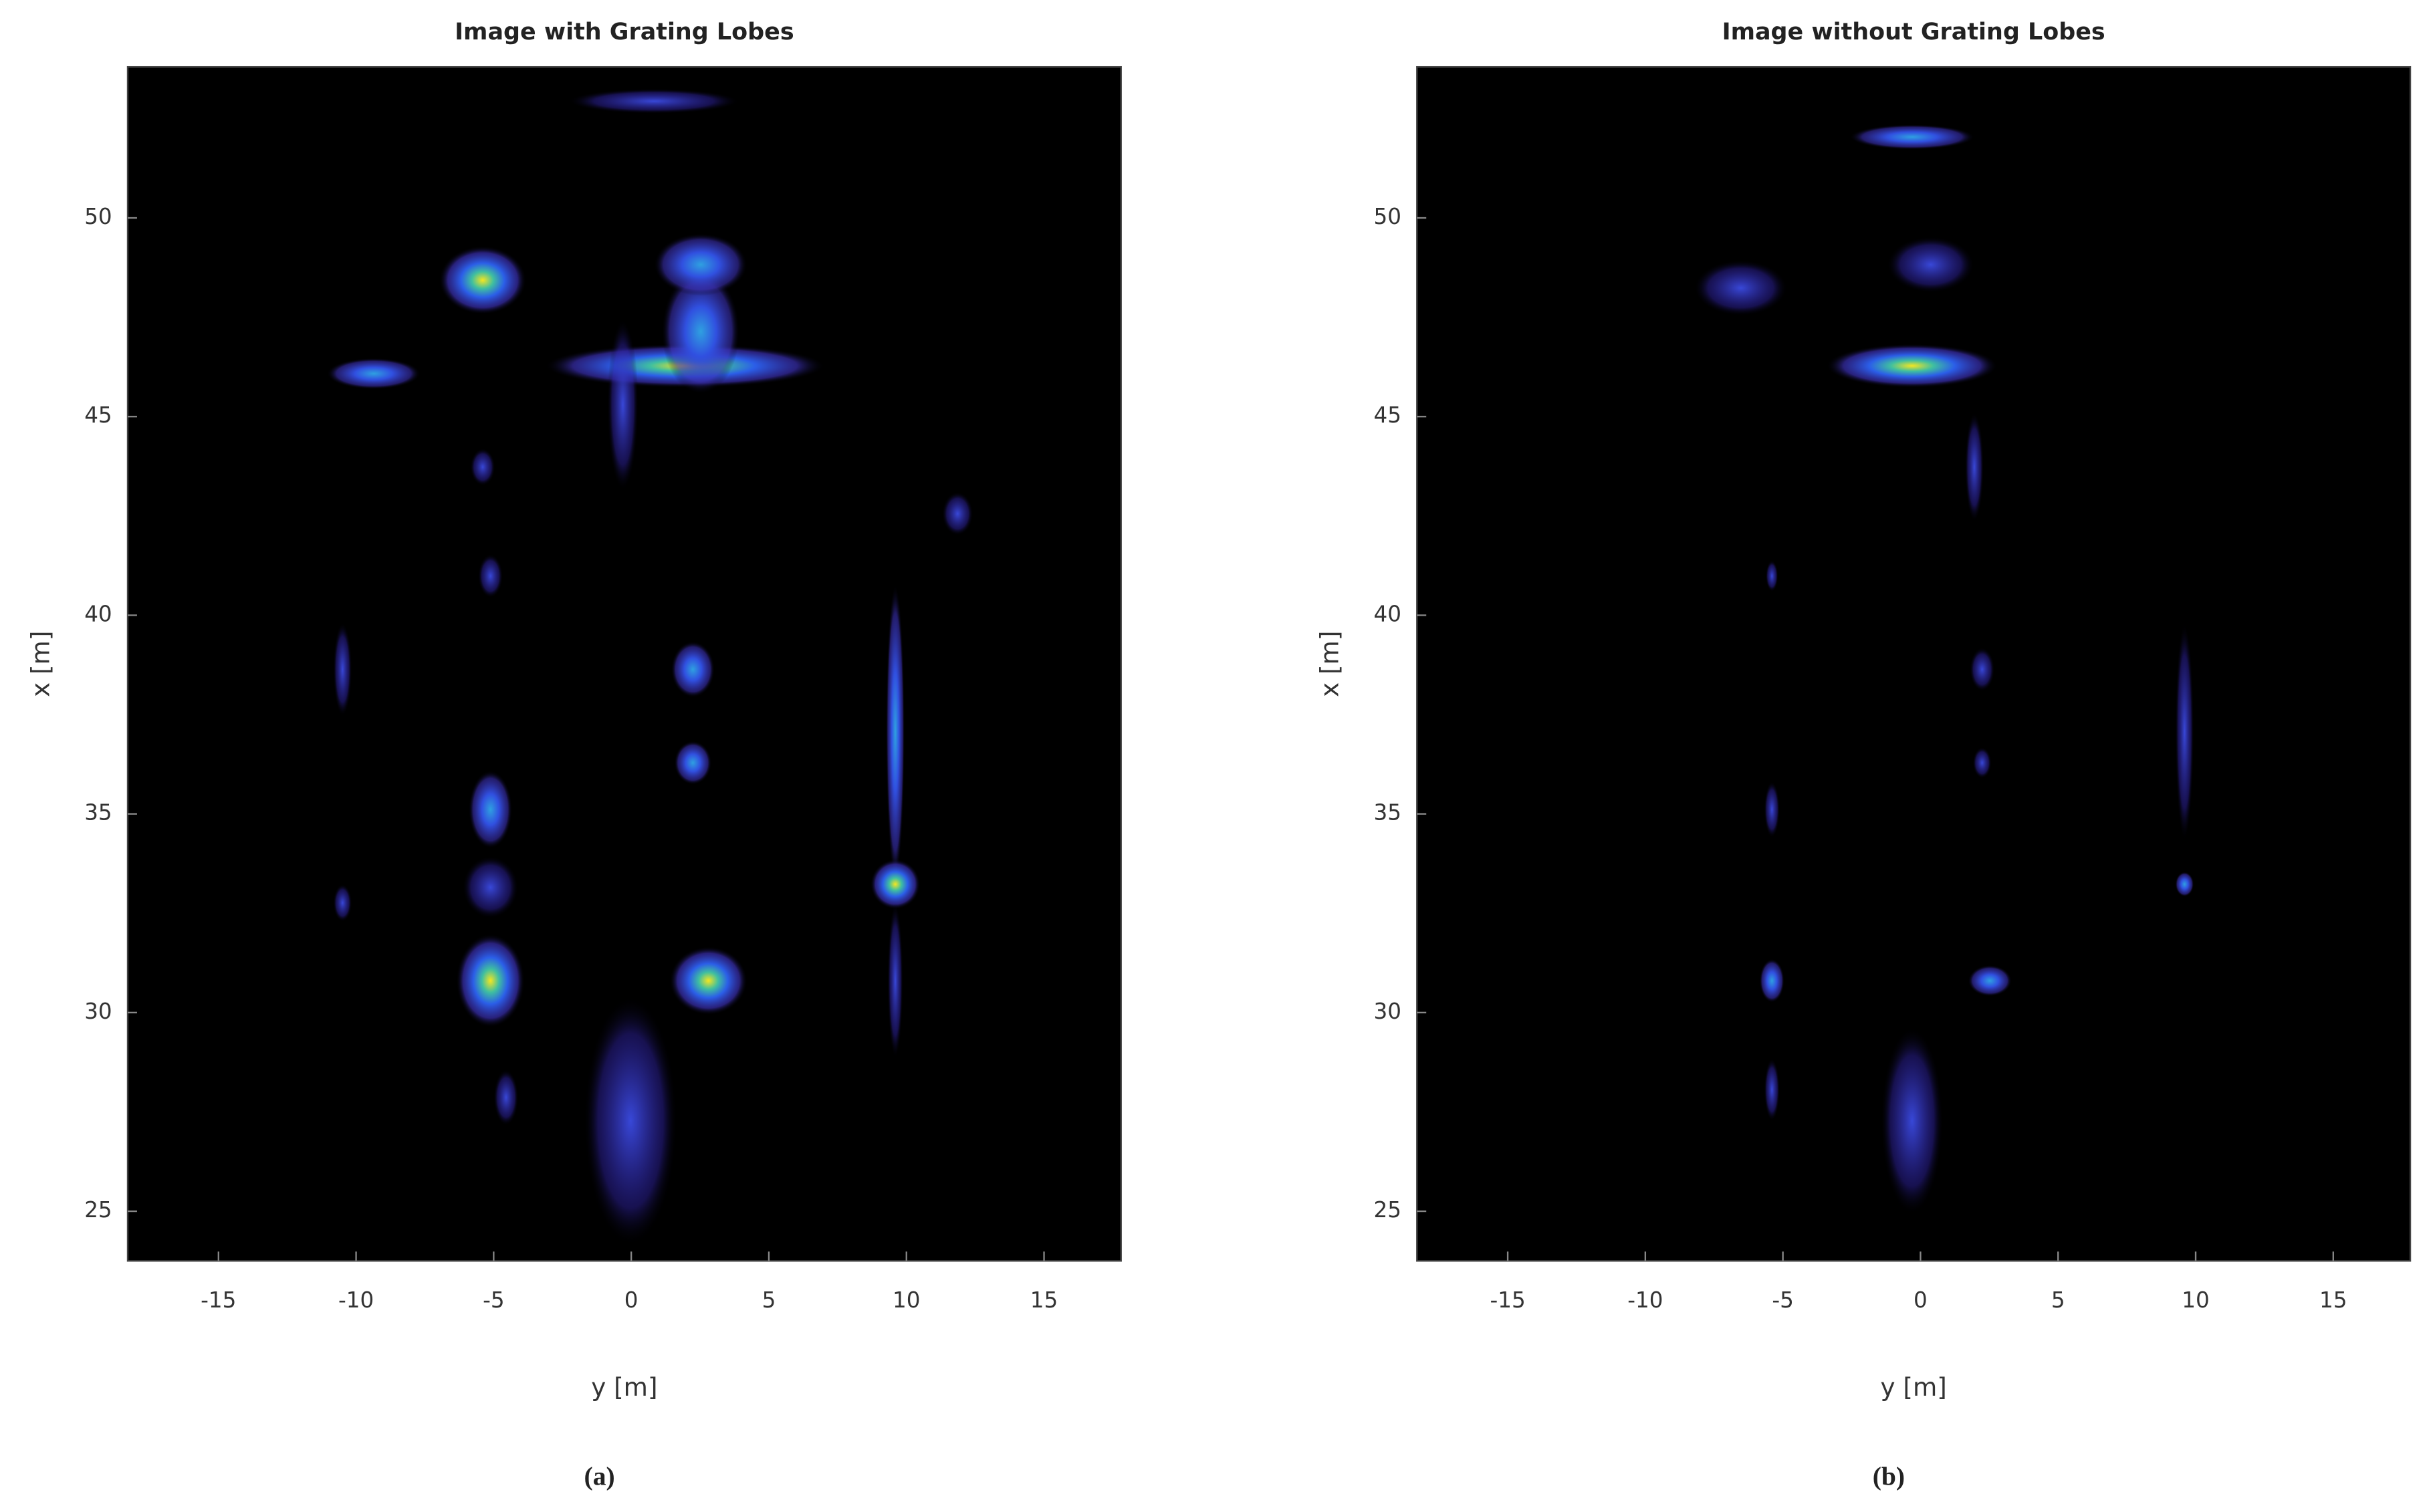  What do you see at coordinates (1889, 1476) in the screenshot?
I see `caption: (b)` at bounding box center [1889, 1476].